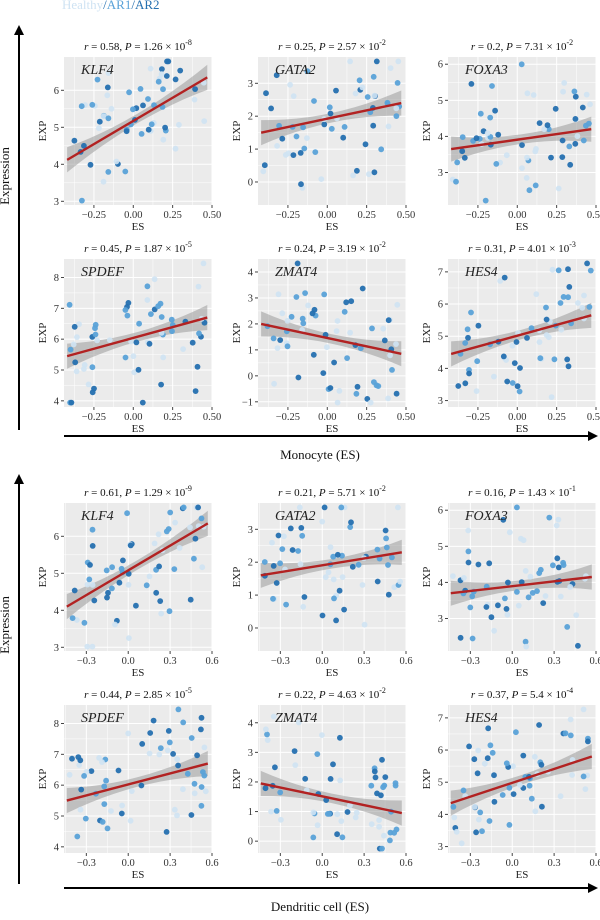 The width and height of the screenshot is (600, 920). What do you see at coordinates (138, 693) in the screenshot?
I see `stat-title: r = 0.44, P = 2.85 × 10-5` at bounding box center [138, 693].